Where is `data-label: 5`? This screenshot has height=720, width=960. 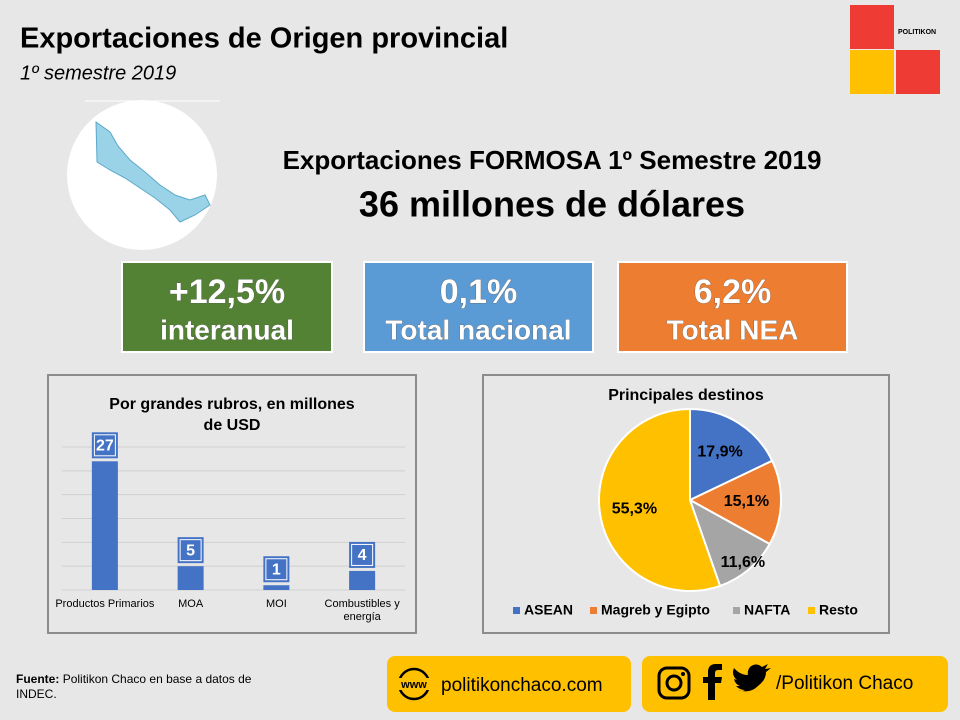
data-label: 5 is located at coordinates (190, 550).